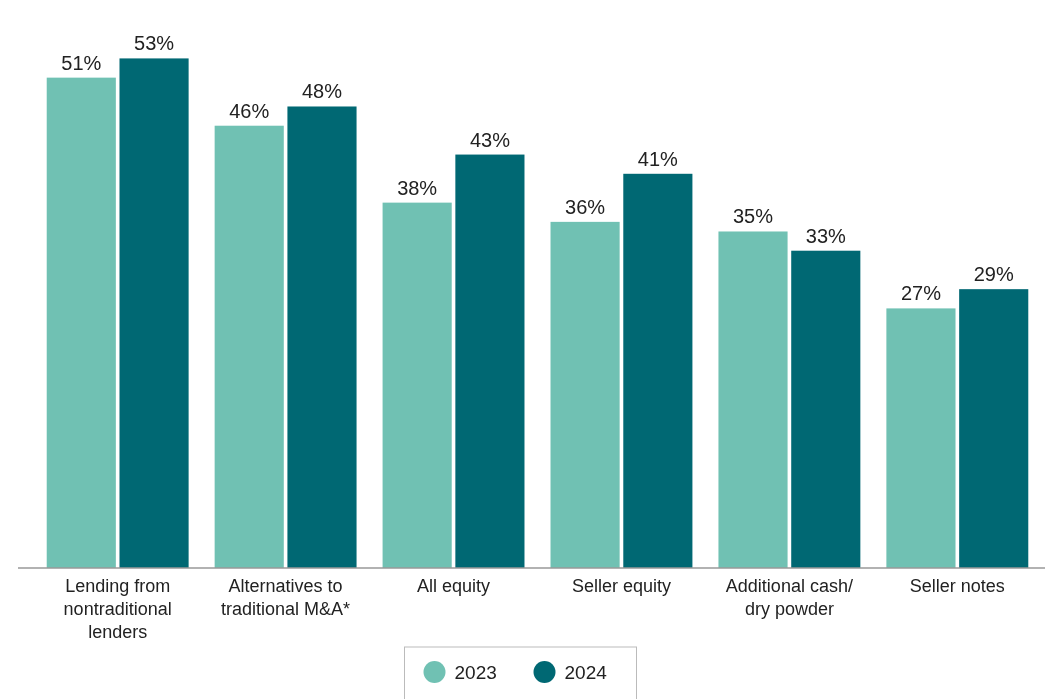 The image size is (1045, 699). Describe the element at coordinates (249, 110) in the screenshot. I see `data-label: 46%` at that location.